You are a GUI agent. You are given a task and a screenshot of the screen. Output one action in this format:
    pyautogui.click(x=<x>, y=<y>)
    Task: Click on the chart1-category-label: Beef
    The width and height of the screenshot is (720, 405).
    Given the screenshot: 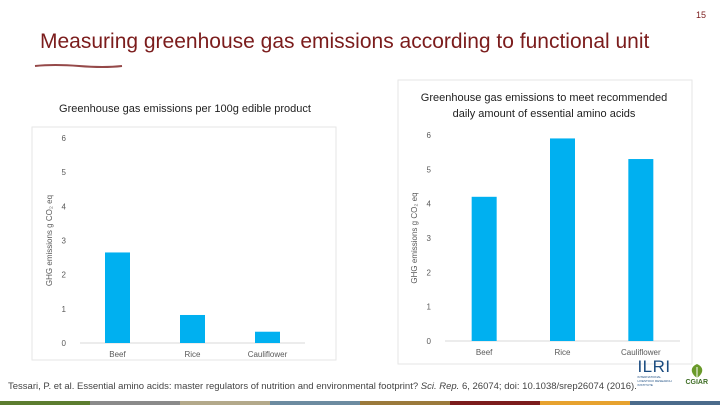 What is the action you would take?
    pyautogui.click(x=117, y=354)
    